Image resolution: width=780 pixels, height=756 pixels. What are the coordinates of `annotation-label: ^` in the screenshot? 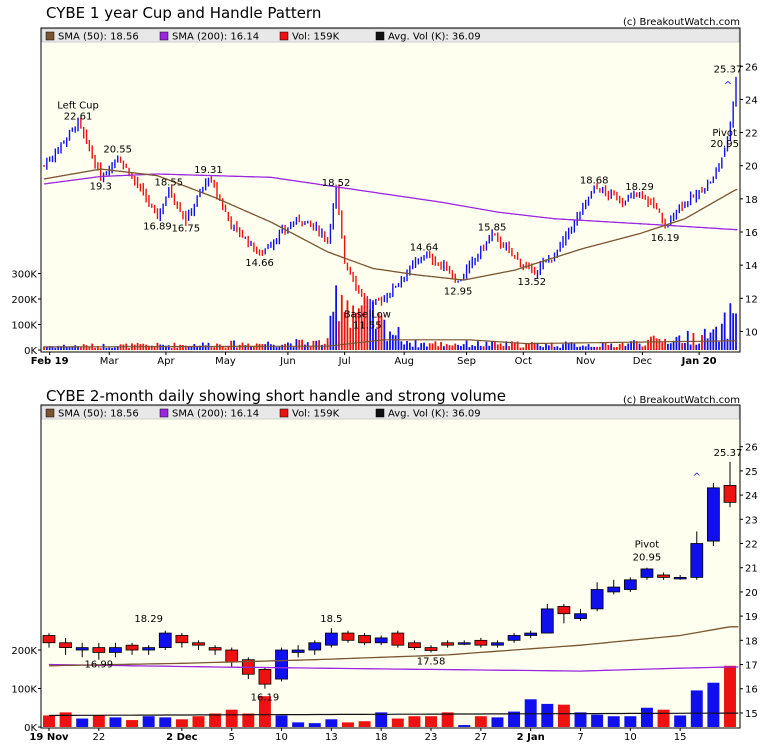 It's located at (728, 86).